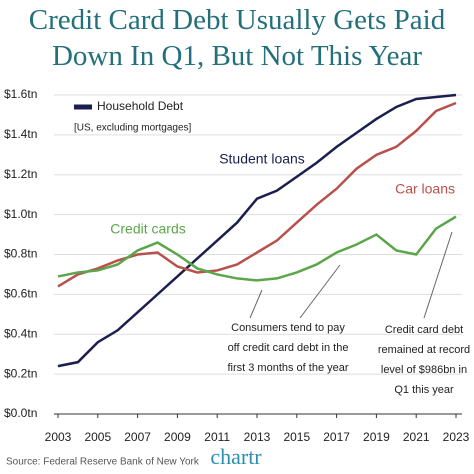  Describe the element at coordinates (140, 106) in the screenshot. I see `legend-title: Household Debt` at that location.